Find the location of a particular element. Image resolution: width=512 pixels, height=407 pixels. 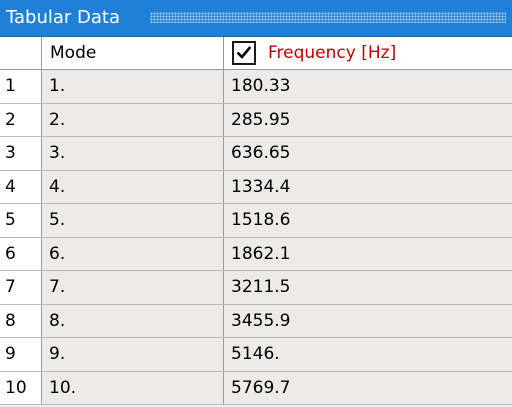

frequency-cell: 5146. is located at coordinates (255, 354).